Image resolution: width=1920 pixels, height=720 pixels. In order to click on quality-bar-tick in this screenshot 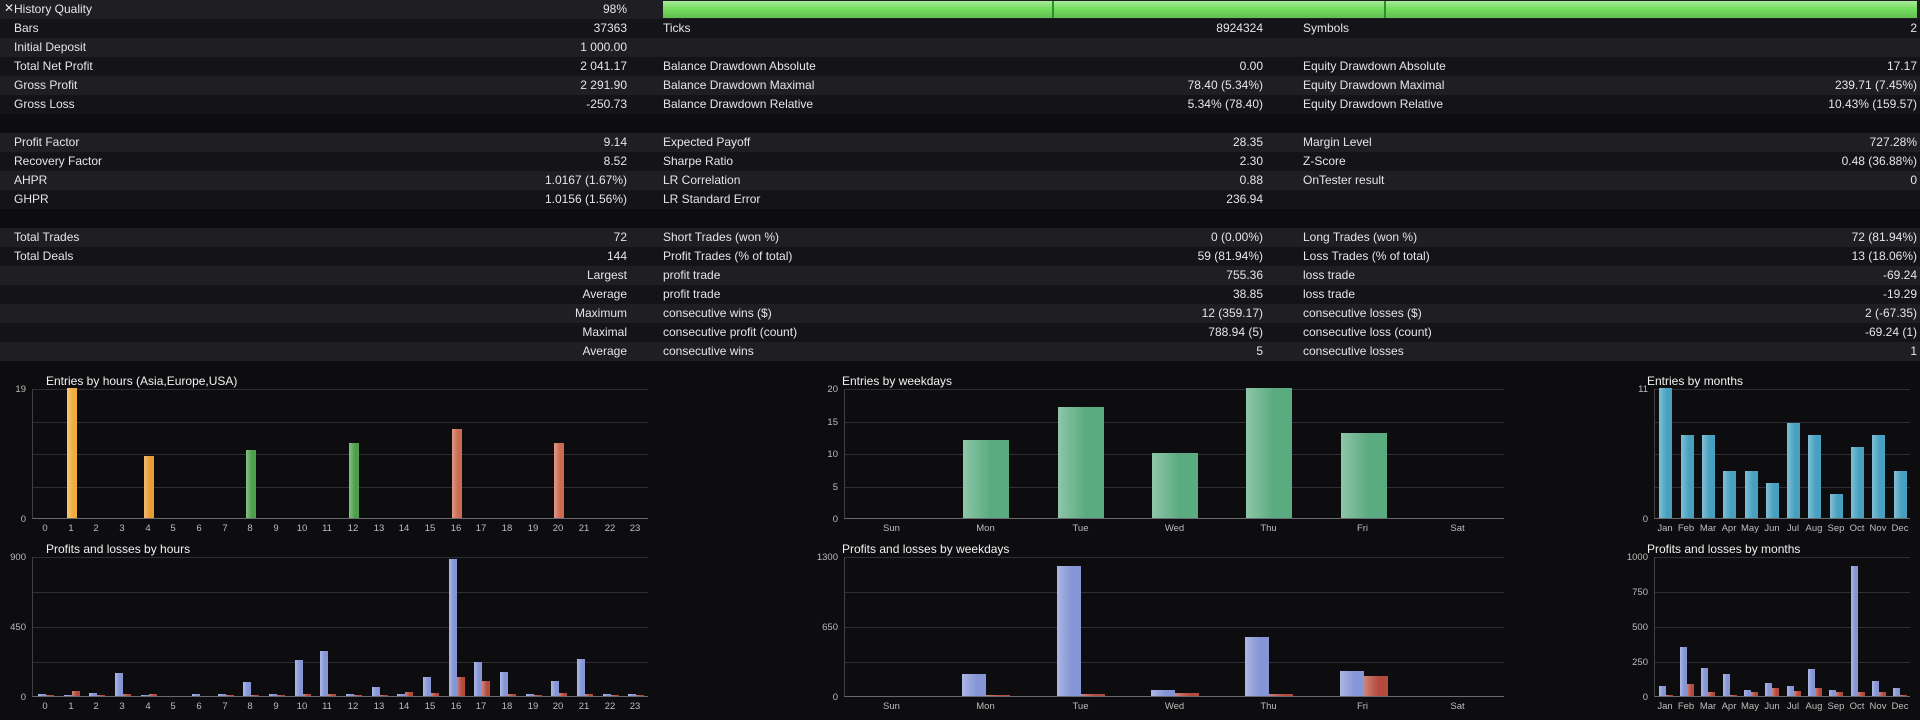, I will do `click(1052, 9)`.